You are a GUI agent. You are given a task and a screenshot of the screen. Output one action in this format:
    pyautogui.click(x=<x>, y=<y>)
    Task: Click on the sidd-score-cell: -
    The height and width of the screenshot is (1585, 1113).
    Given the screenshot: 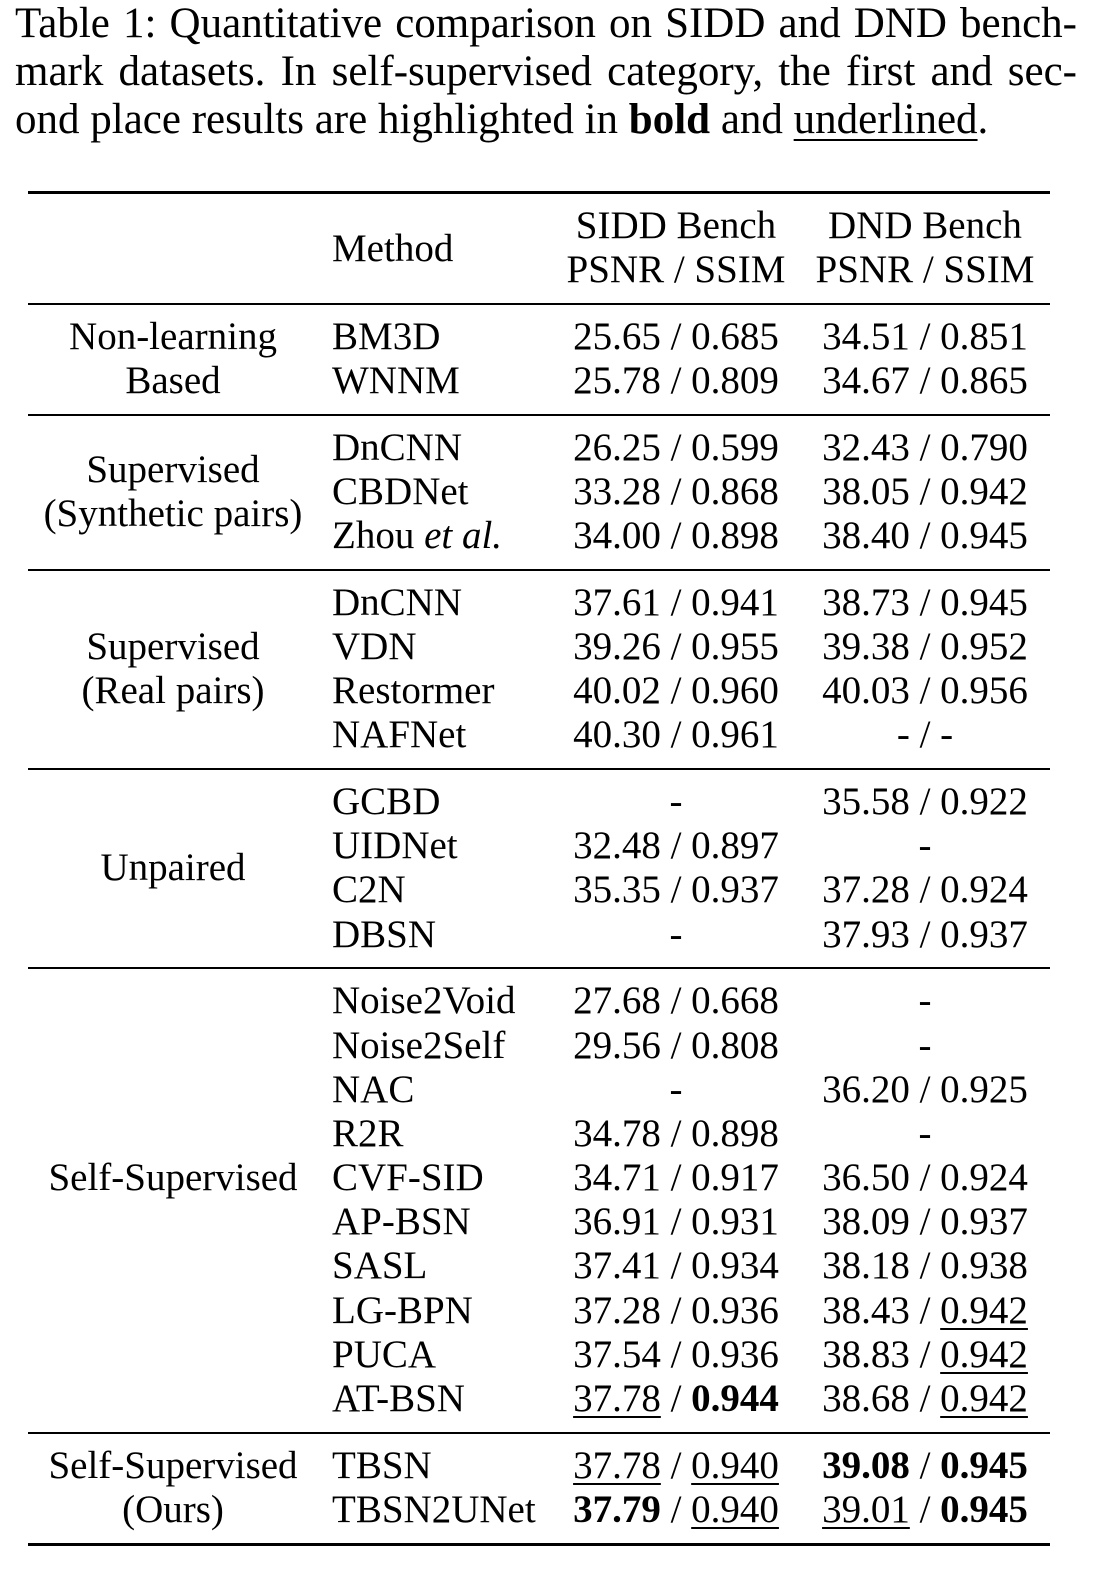 What is the action you would take?
    pyautogui.click(x=676, y=935)
    